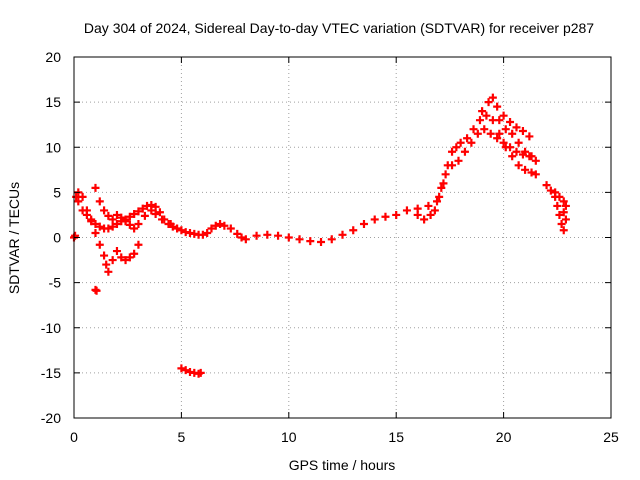 This screenshot has height=480, width=640. What do you see at coordinates (344, 437) in the screenshot?
I see `x-tick-labels: 0 5 10 15 20 25` at bounding box center [344, 437].